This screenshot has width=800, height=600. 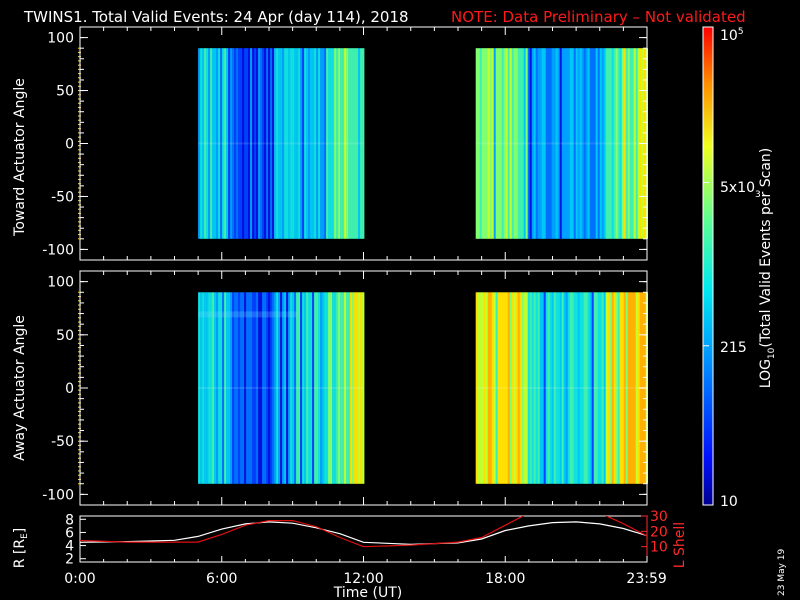 I want to click on orbit-lines, so click(x=363, y=532).